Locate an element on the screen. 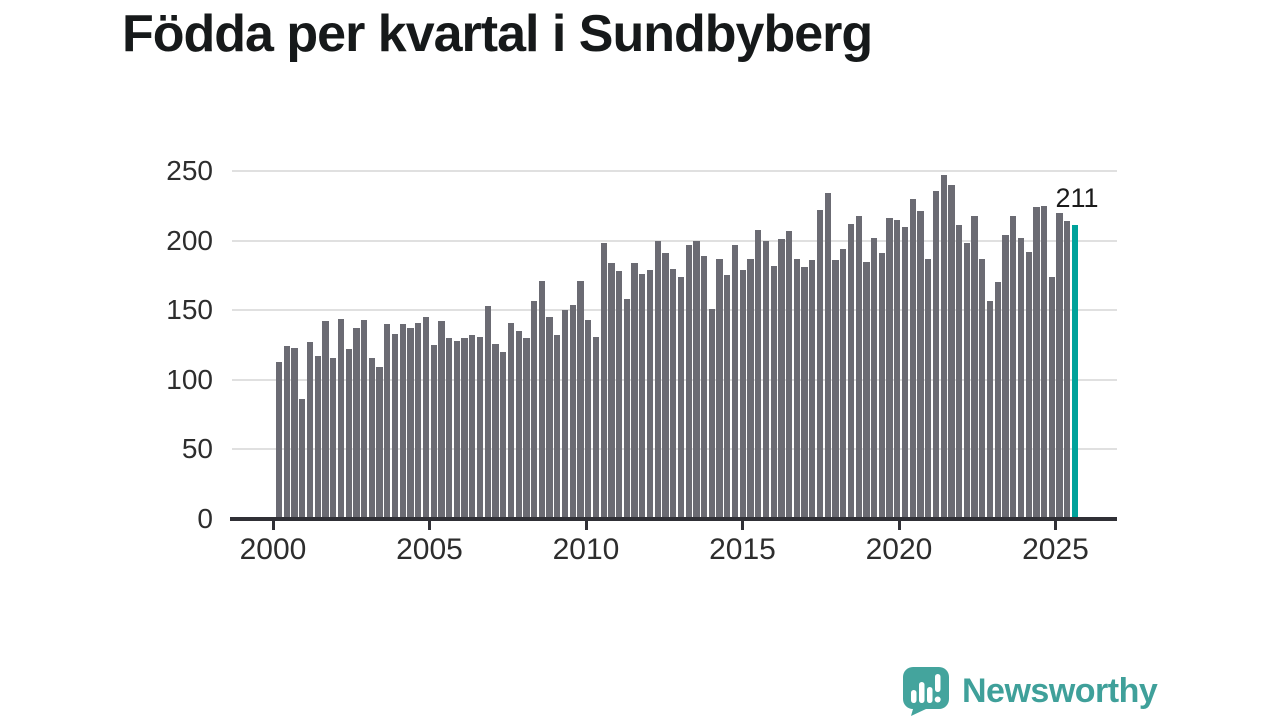 The image size is (1280, 720). x-axis-tick-label: 2025 is located at coordinates (1055, 549).